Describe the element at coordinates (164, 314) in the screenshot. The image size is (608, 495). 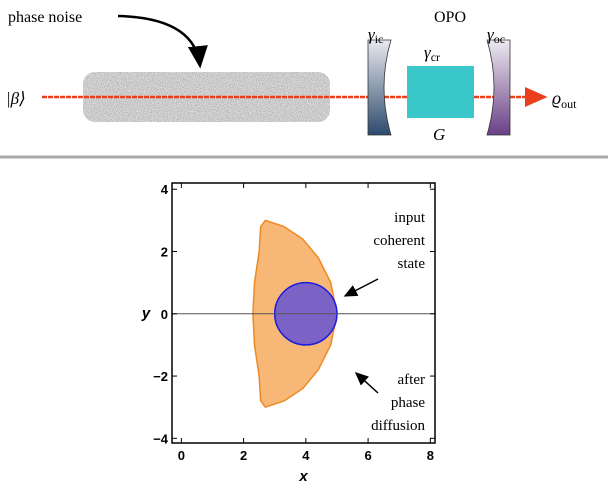
I see `y-tick-label: 0` at that location.